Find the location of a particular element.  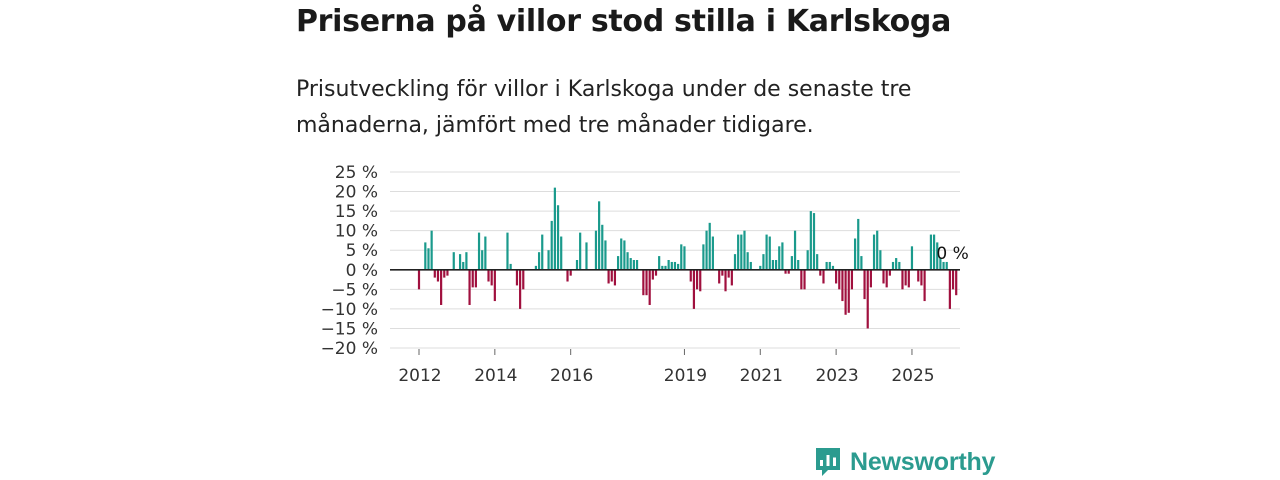

last-value-label: 0 % is located at coordinates (952, 254).